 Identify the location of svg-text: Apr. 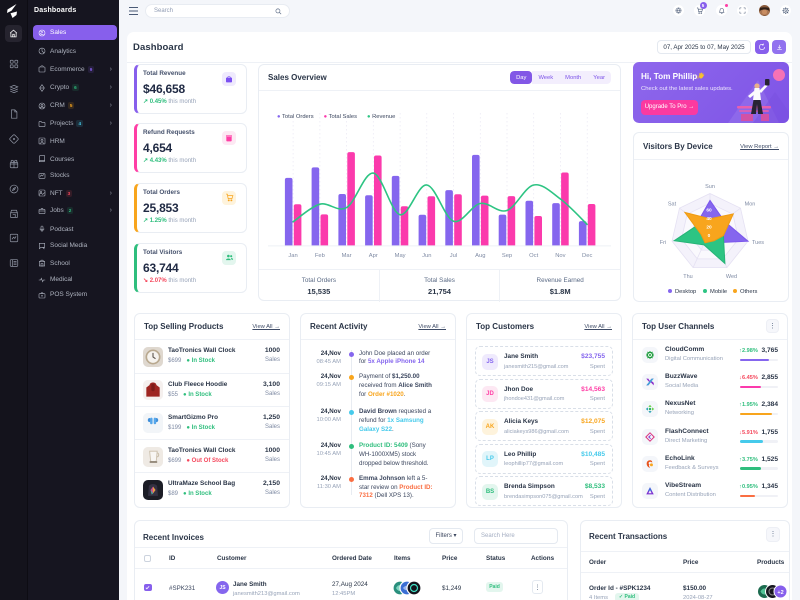
(373, 256).